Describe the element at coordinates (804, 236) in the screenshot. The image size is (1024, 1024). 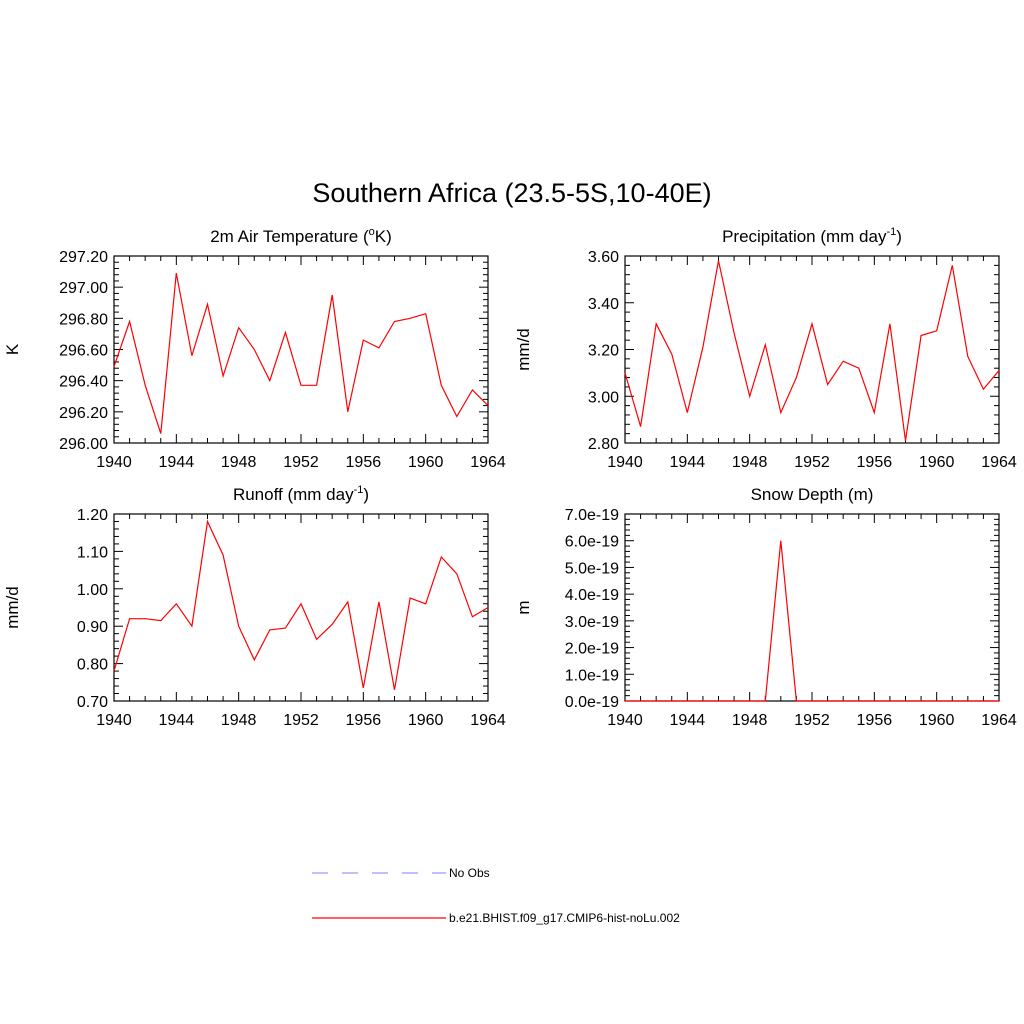
I see `panel-title-text: Precipitation (mm day` at that location.